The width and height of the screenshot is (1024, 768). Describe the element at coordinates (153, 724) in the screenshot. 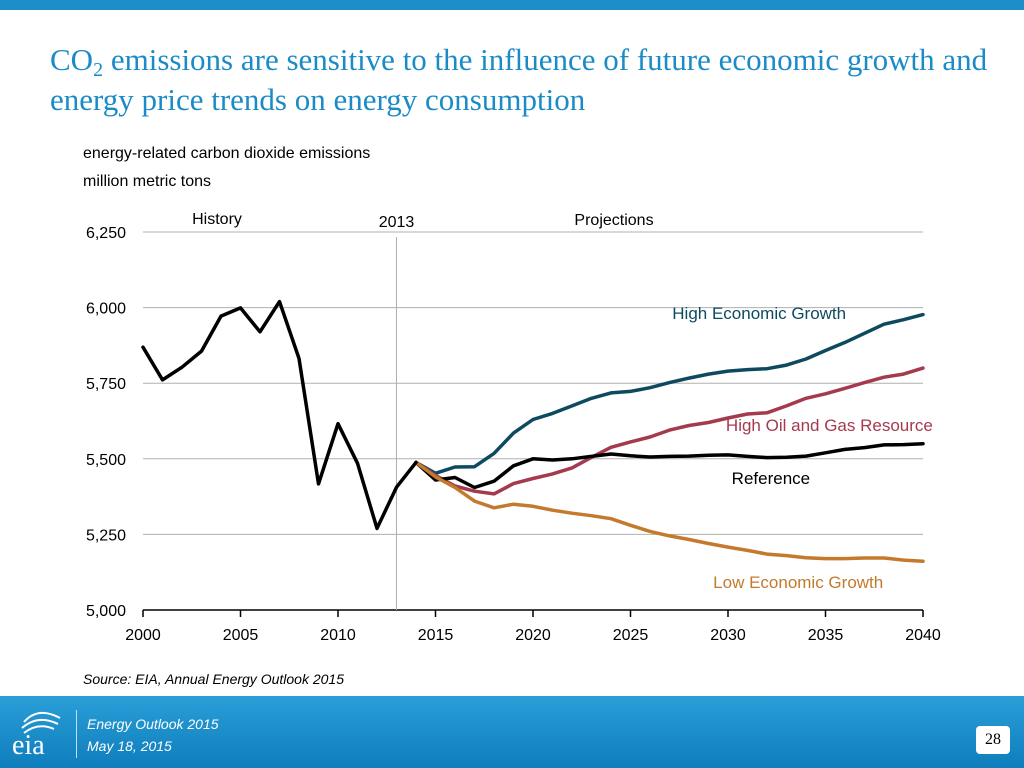

I see `footer-report-title: Energy Outlook 2015` at that location.